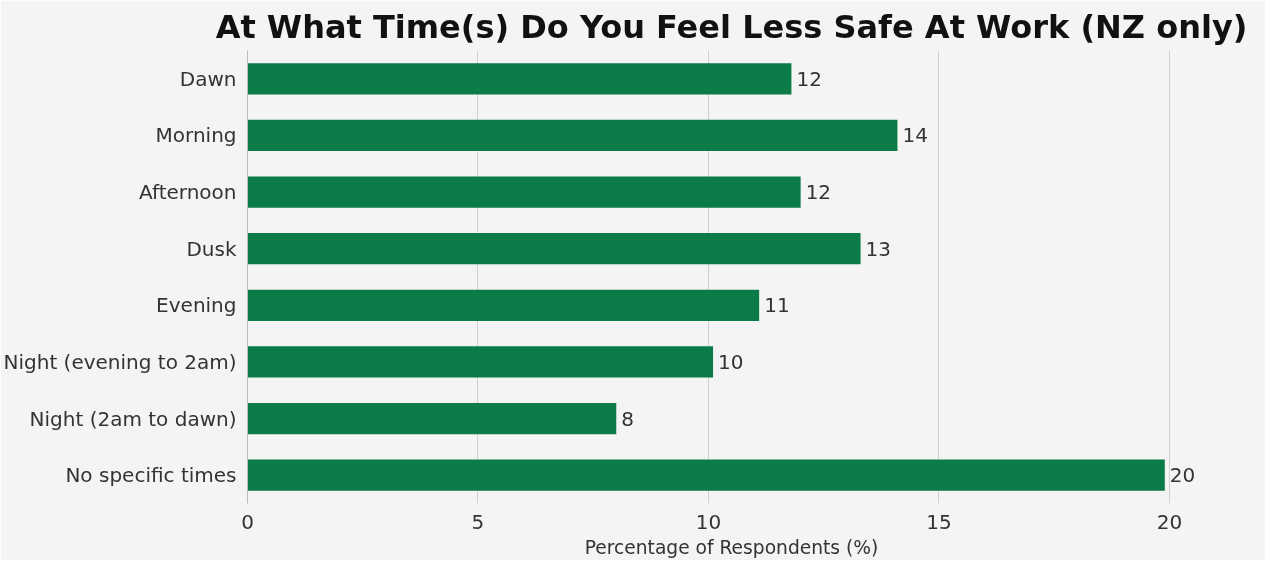 The width and height of the screenshot is (1270, 564). Describe the element at coordinates (196, 135) in the screenshot. I see `y-tick-label: Morning` at that location.